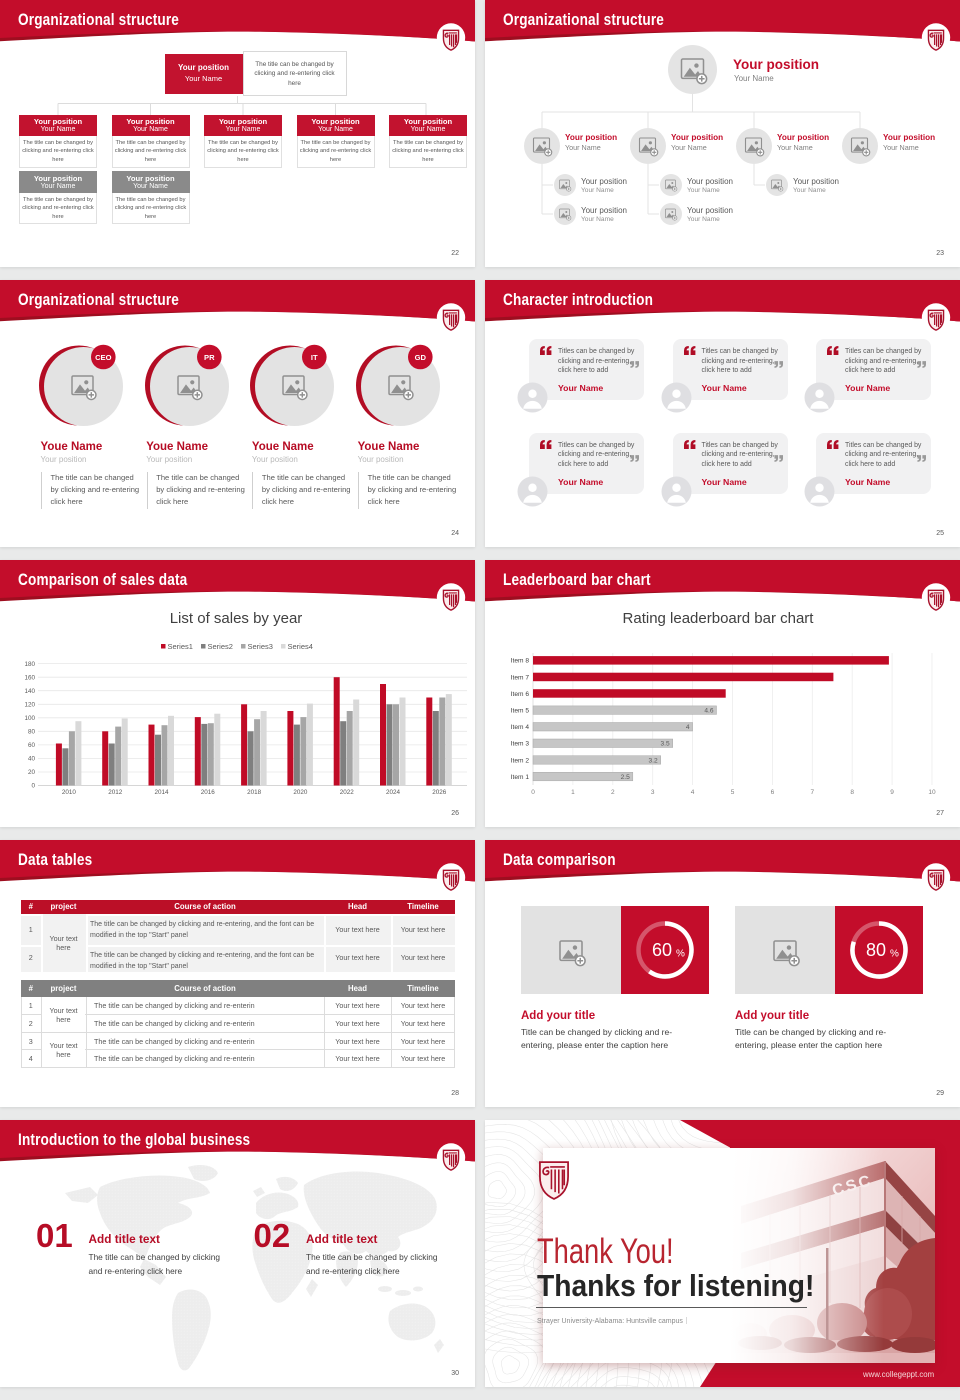 The height and width of the screenshot is (1400, 960). What do you see at coordinates (209, 357) in the screenshot?
I see `svg-text: PR` at bounding box center [209, 357].